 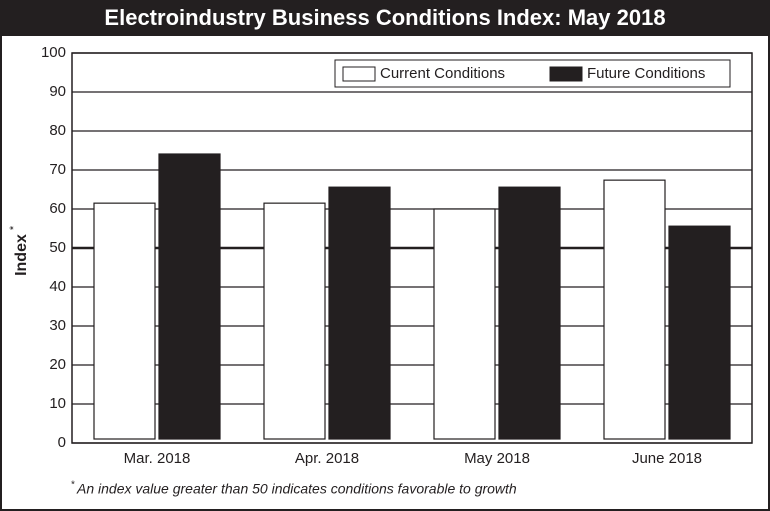 I want to click on y-tick-label: 60, so click(x=57, y=208).